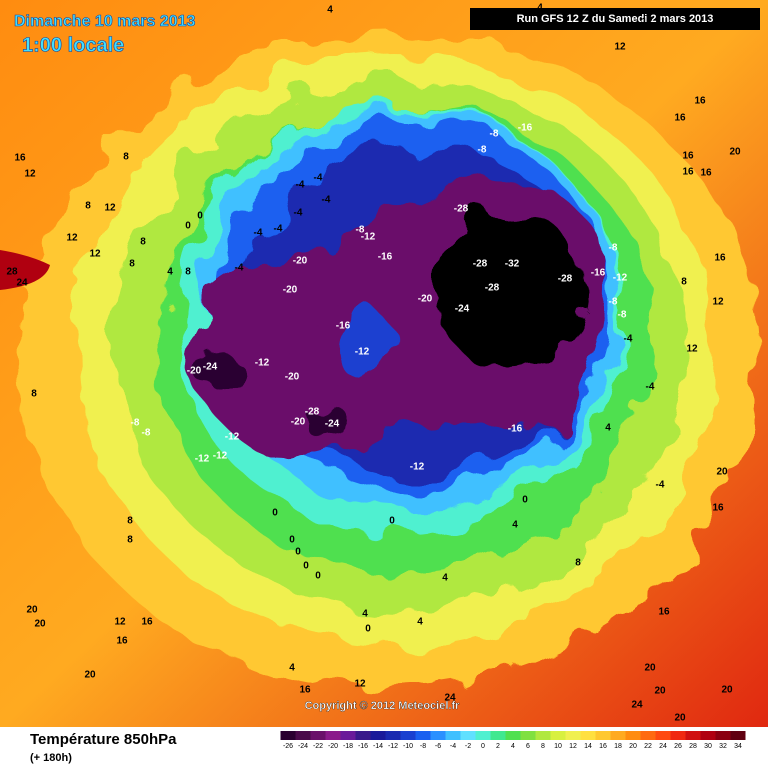  Describe the element at coordinates (105, 21) in the screenshot. I see `valid-date: Dimanche 10 mars 2013` at that location.